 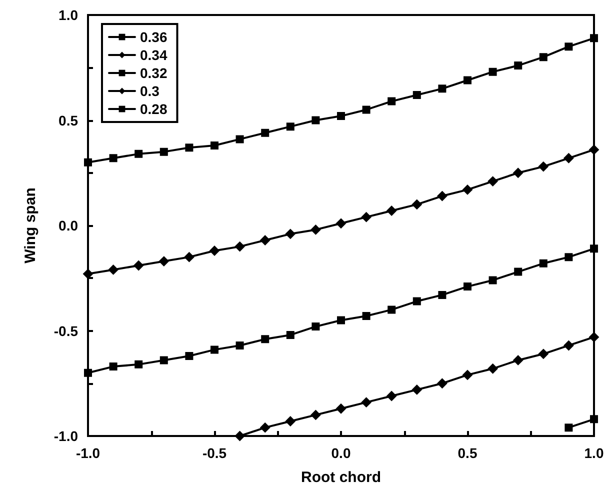 I want to click on y-tick-label: 0.0, so click(x=68, y=226).